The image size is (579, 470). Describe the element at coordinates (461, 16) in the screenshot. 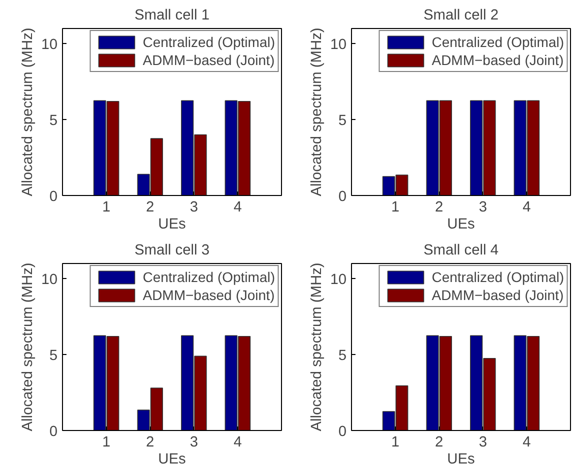

I see `chart-title: Small cell 2` at that location.